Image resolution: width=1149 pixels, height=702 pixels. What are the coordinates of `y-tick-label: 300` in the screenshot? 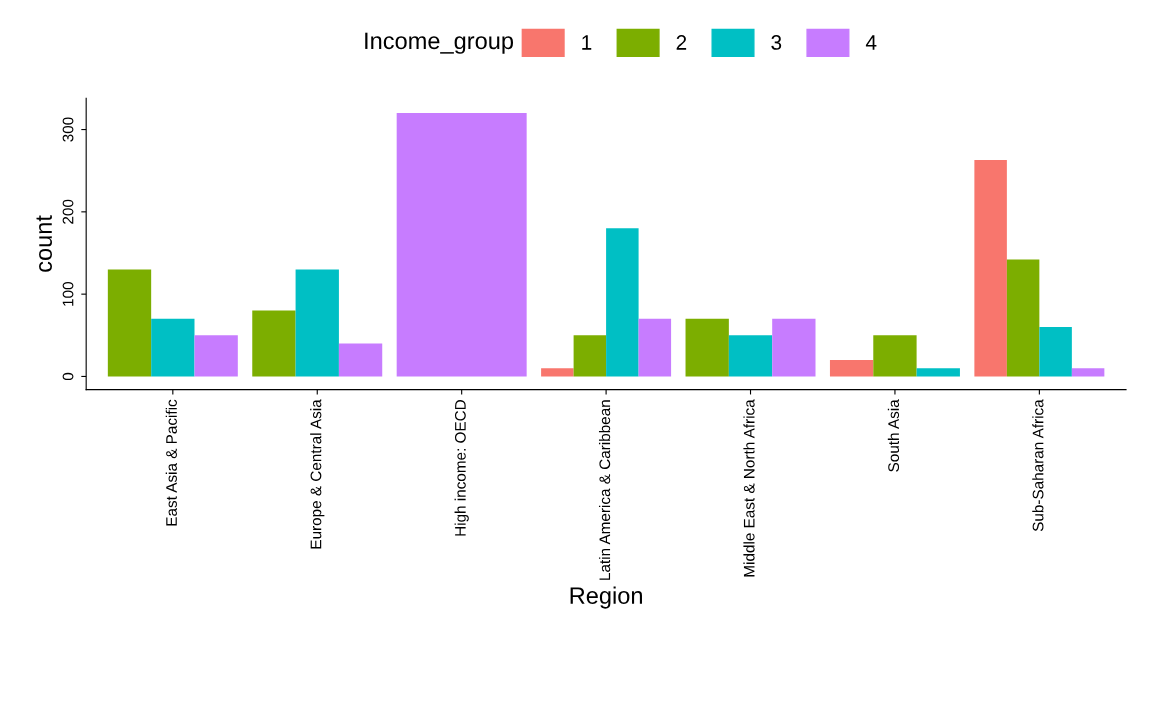 It's located at (68, 129).